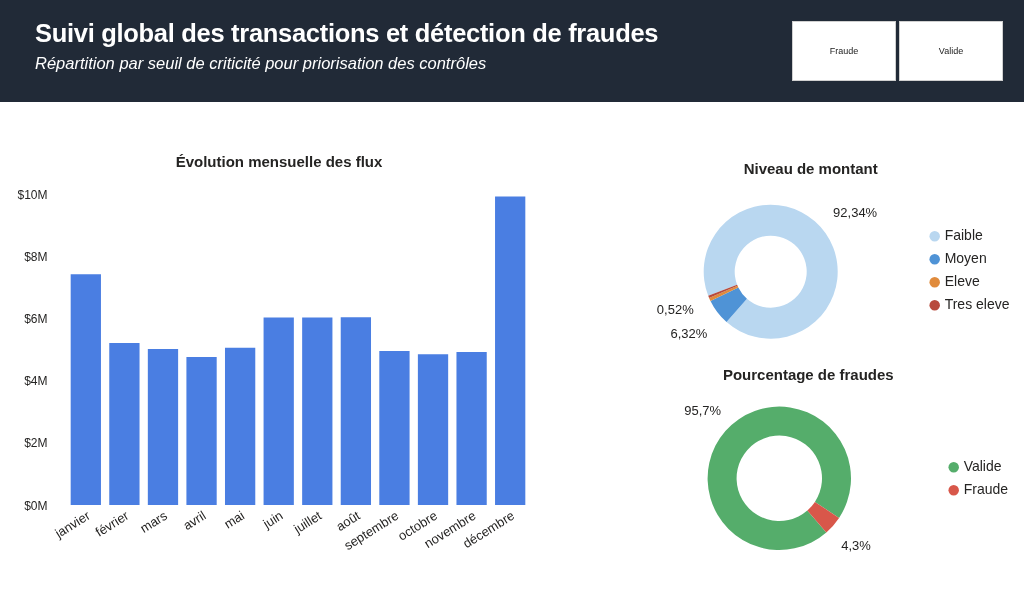 The width and height of the screenshot is (1024, 594). What do you see at coordinates (272, 519) in the screenshot?
I see `x-tick-label: juin` at bounding box center [272, 519].